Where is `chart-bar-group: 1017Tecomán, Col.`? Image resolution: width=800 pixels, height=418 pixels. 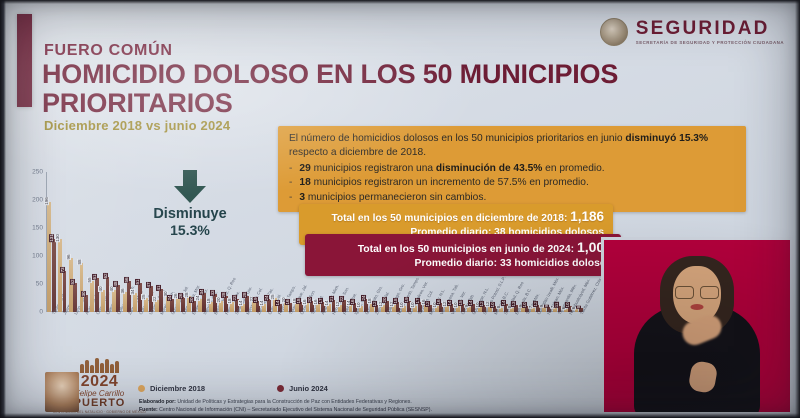 chart-bar-group: 1017Tecomán, Col. is located at coordinates (422, 302).